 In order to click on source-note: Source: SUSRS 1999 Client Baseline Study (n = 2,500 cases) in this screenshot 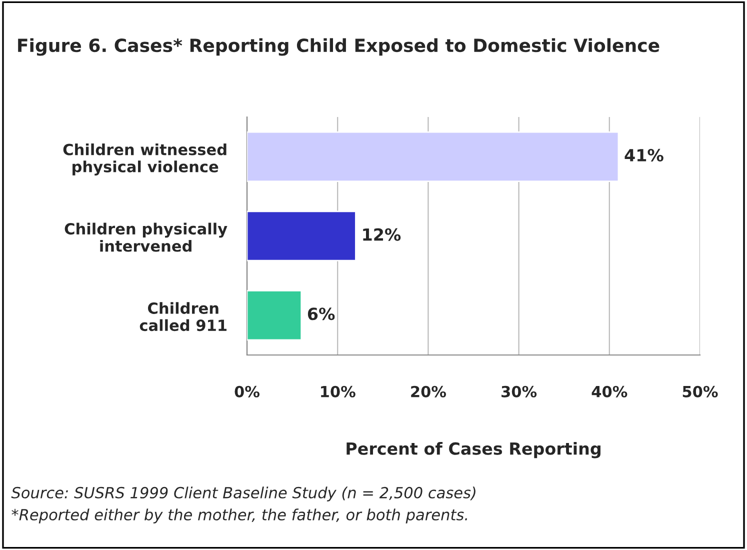, I will do `click(243, 494)`.